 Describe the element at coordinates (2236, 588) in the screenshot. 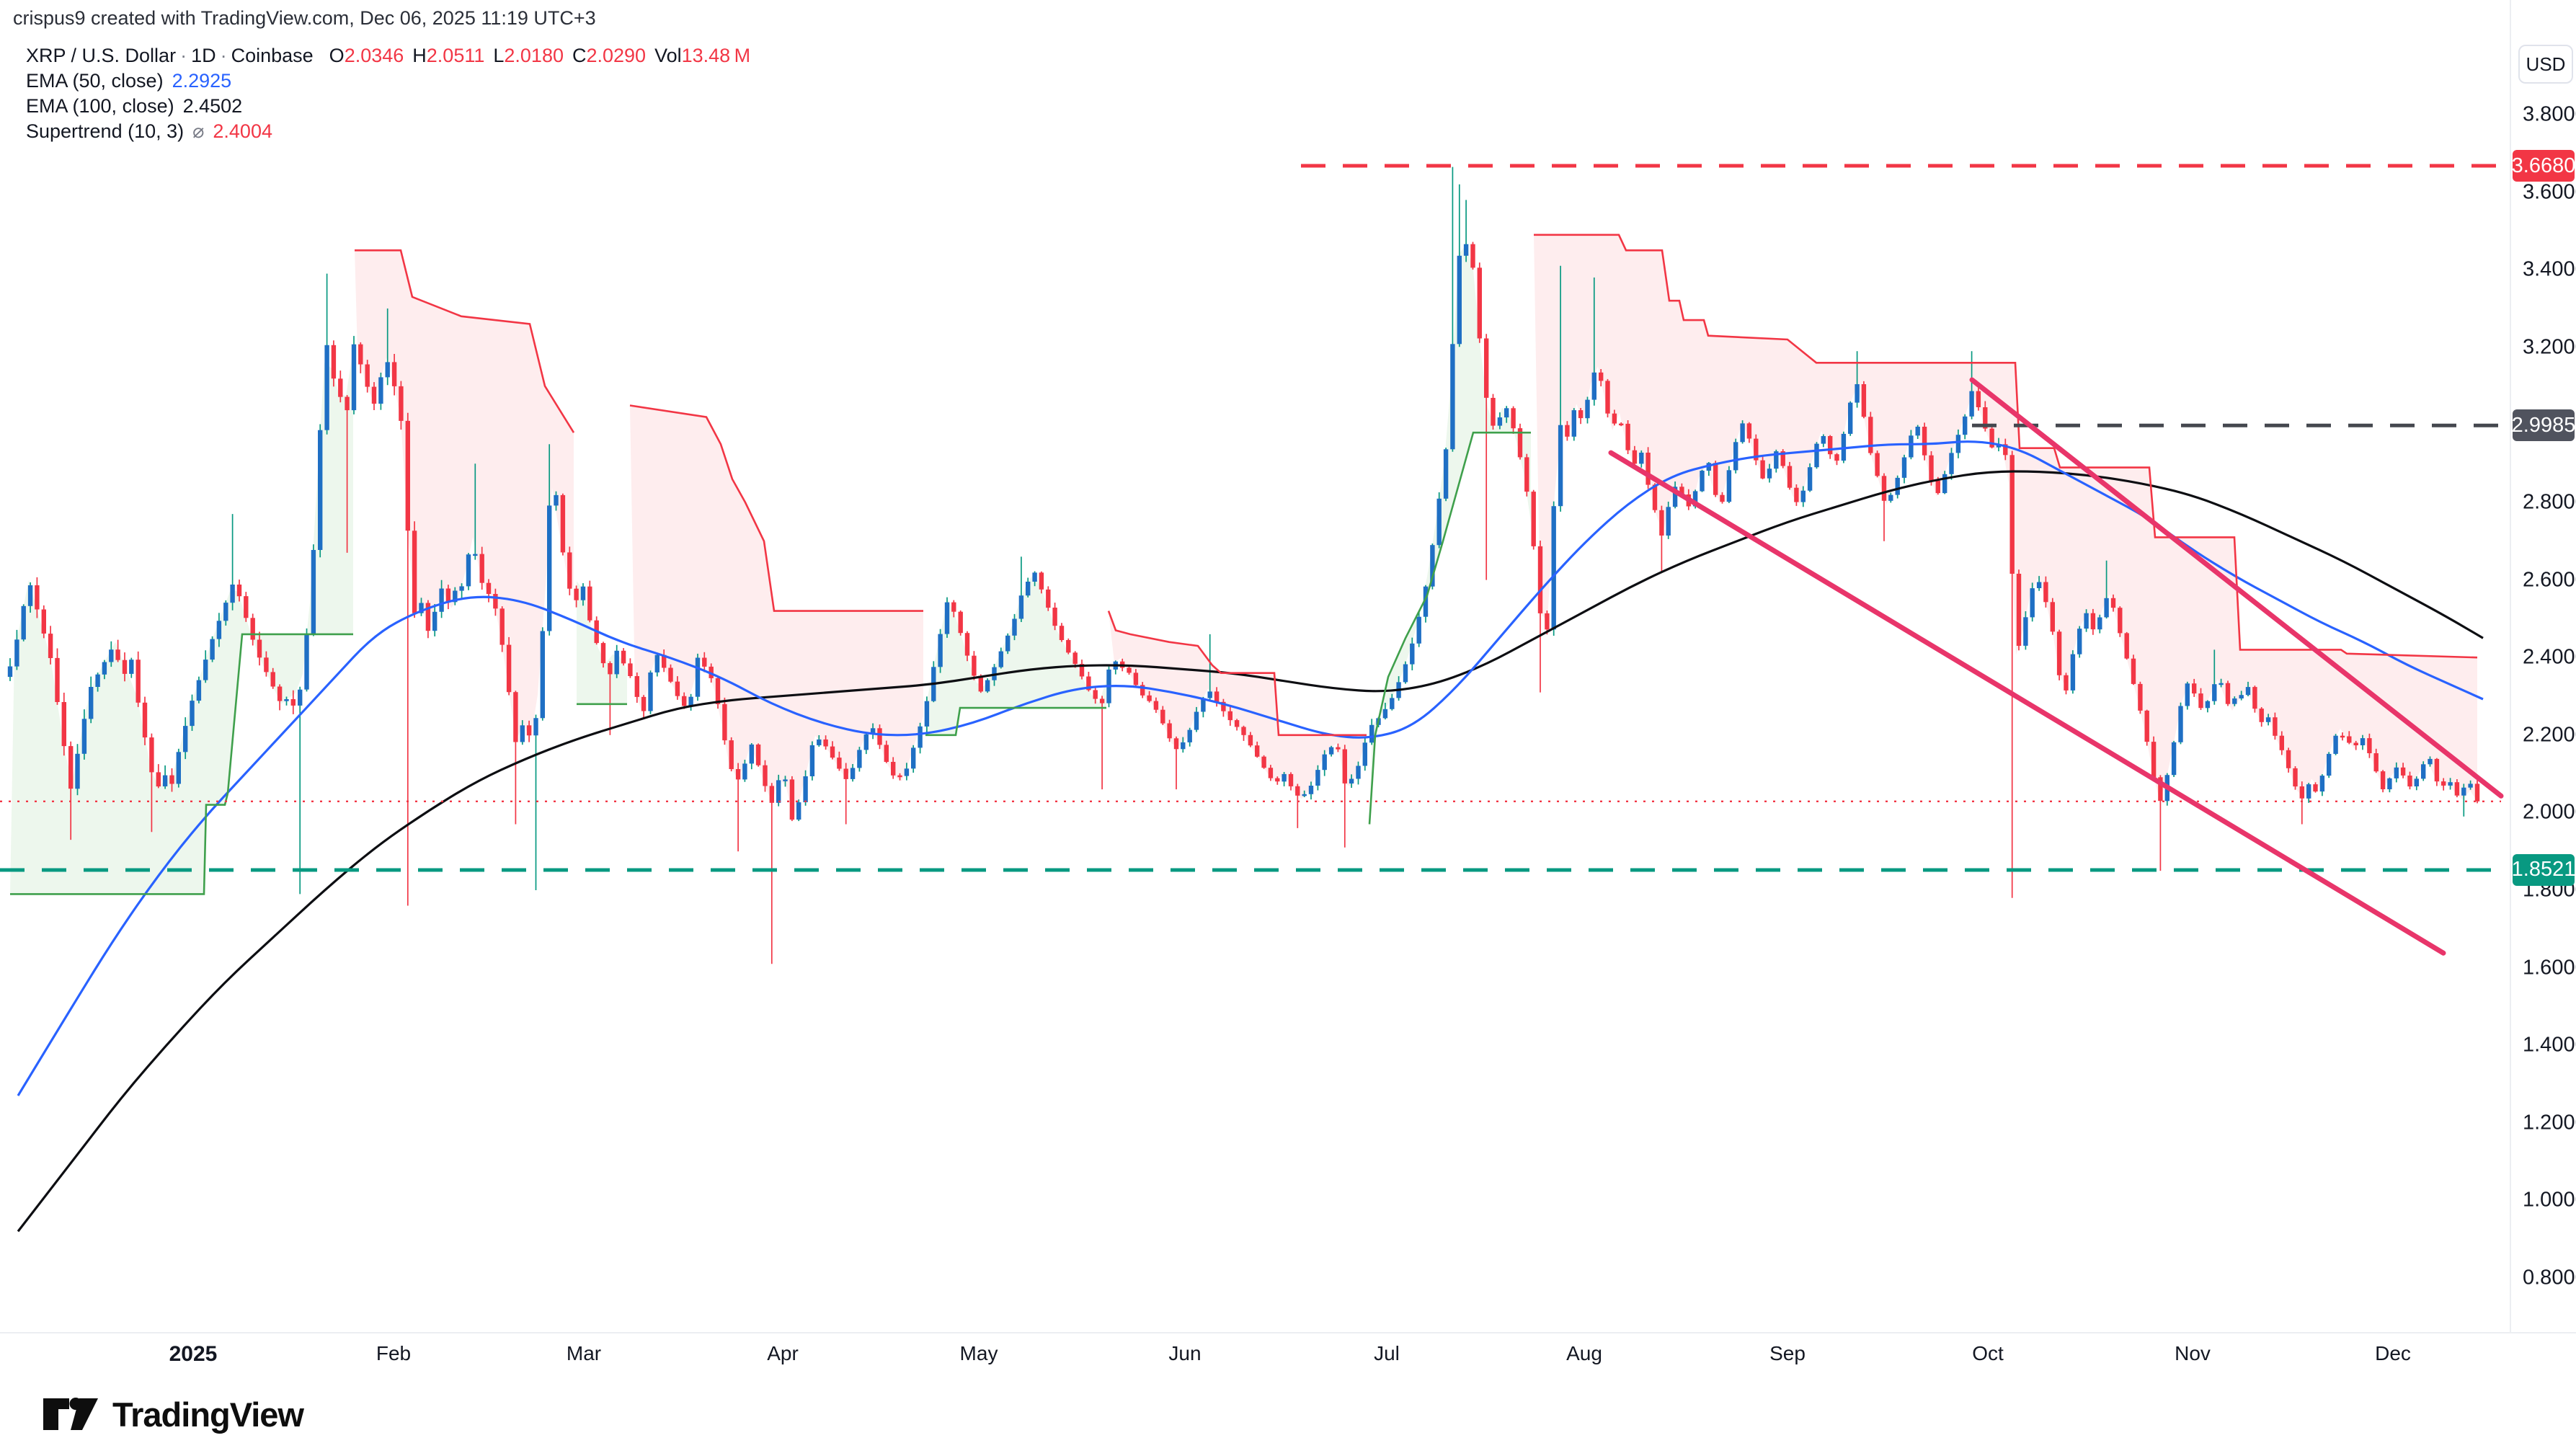

I see `trendline-downtrend-steep` at that location.